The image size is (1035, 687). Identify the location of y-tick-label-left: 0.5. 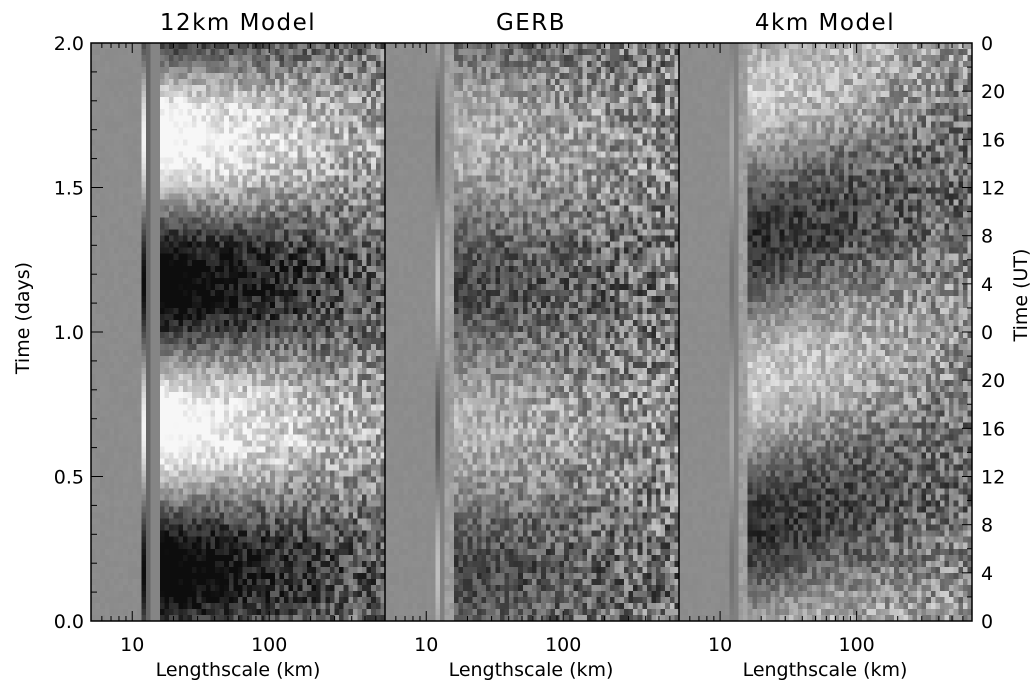
(69, 478).